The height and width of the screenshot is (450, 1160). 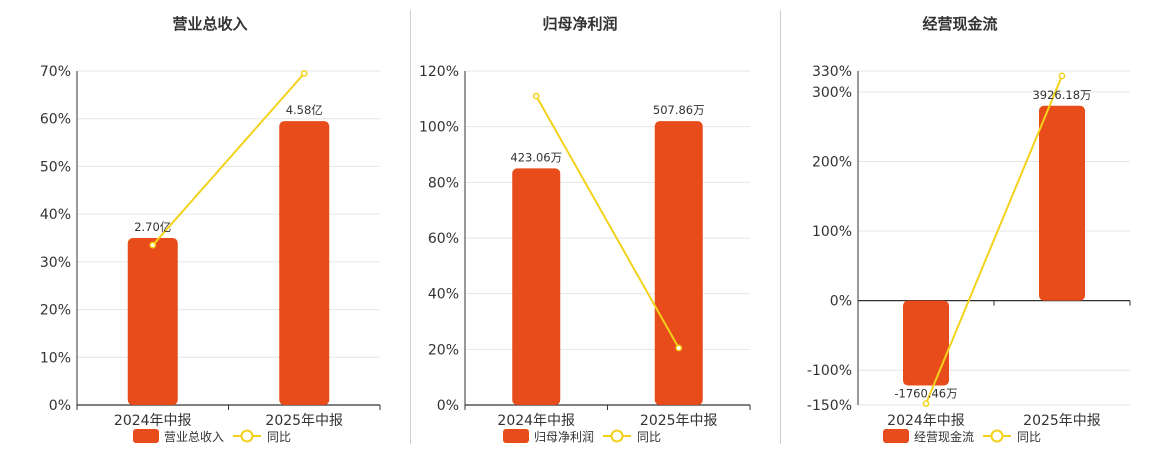 I want to click on legend-label: 营业总收入, so click(x=194, y=437).